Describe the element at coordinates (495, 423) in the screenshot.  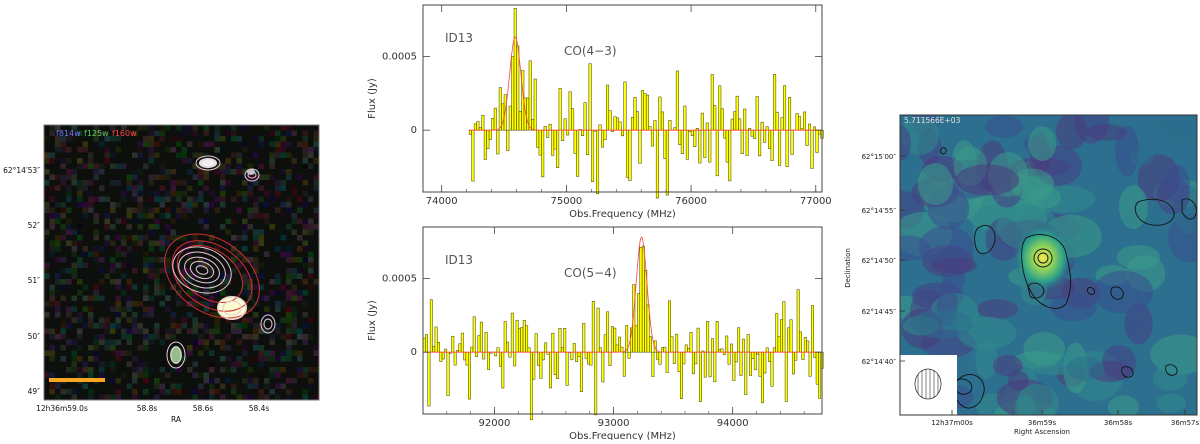
I see `spectrum-xtick-label: 92000` at that location.